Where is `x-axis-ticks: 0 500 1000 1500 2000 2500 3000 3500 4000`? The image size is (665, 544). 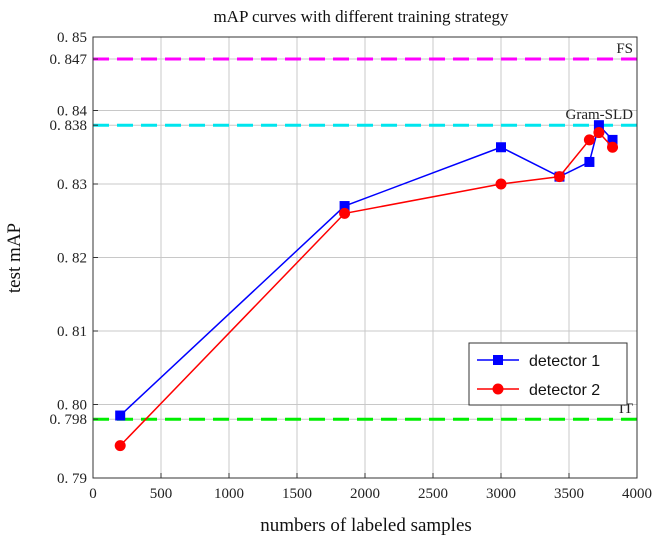
x-axis-ticks: 0 500 1000 1500 2000 2500 3000 3500 4000 is located at coordinates (370, 487).